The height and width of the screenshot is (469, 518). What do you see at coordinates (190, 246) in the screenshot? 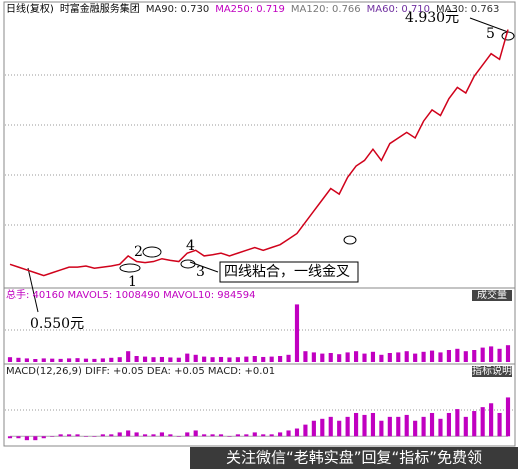
I see `annotation: 4` at bounding box center [190, 246].